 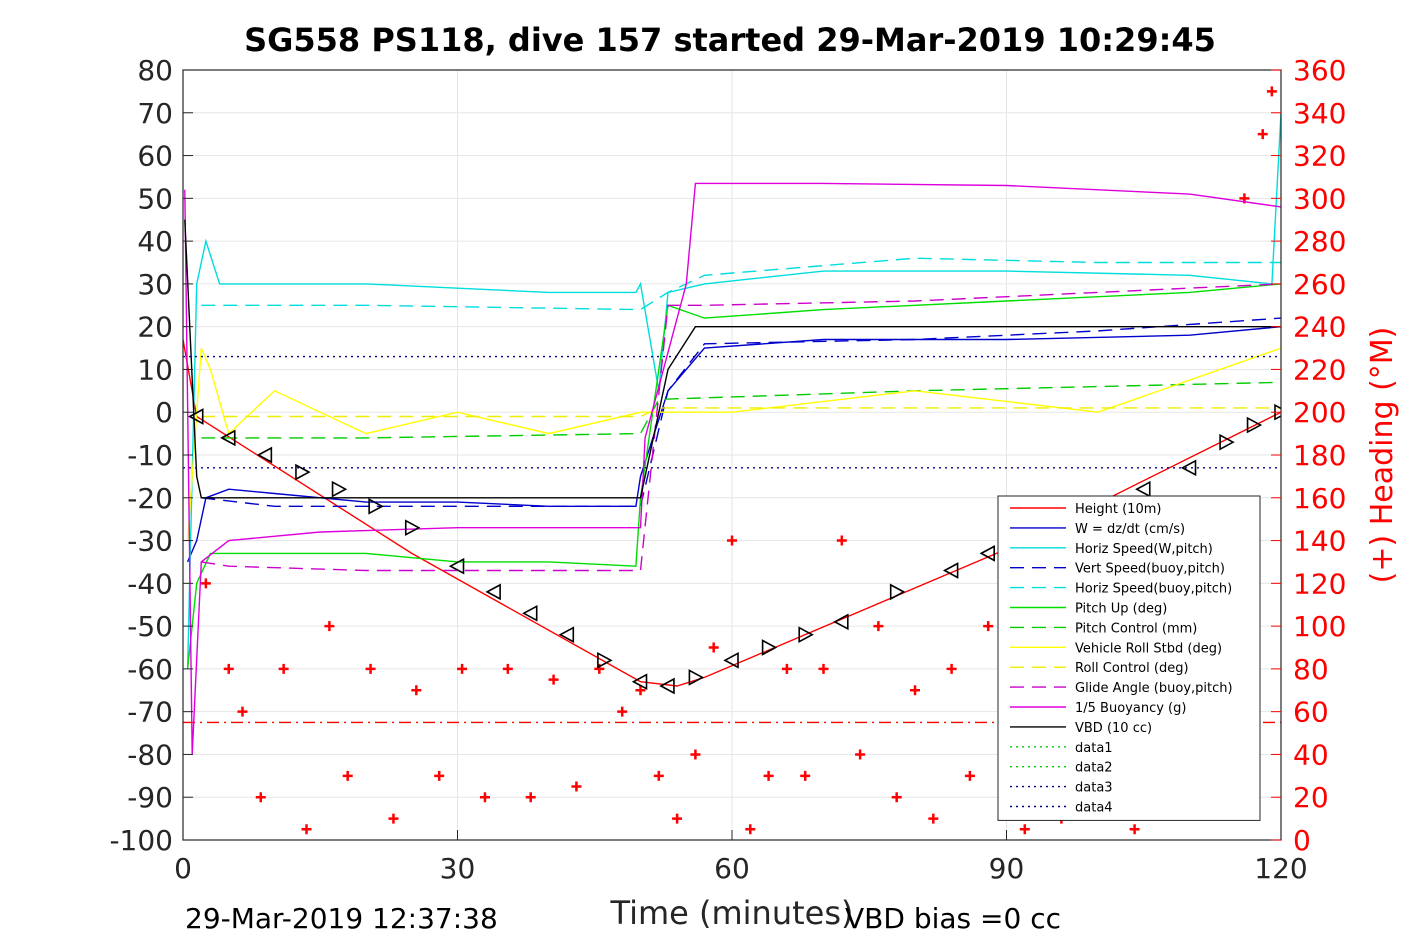 I want to click on right-tick-label: 280, so click(x=1319, y=241).